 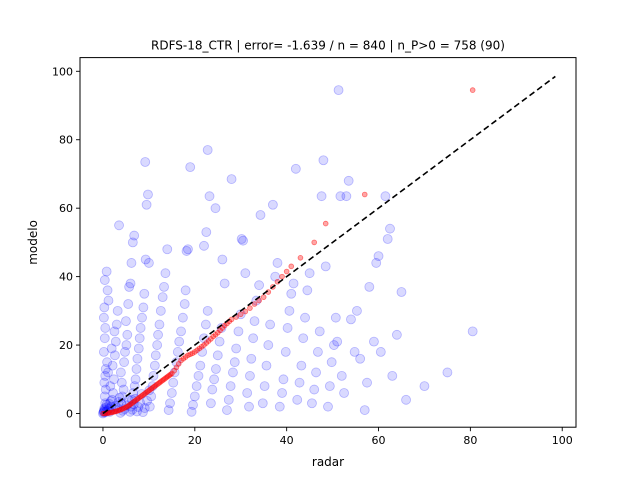 I want to click on x-axis-ticks: 0 20 40 60 80 100, so click(x=336, y=437).